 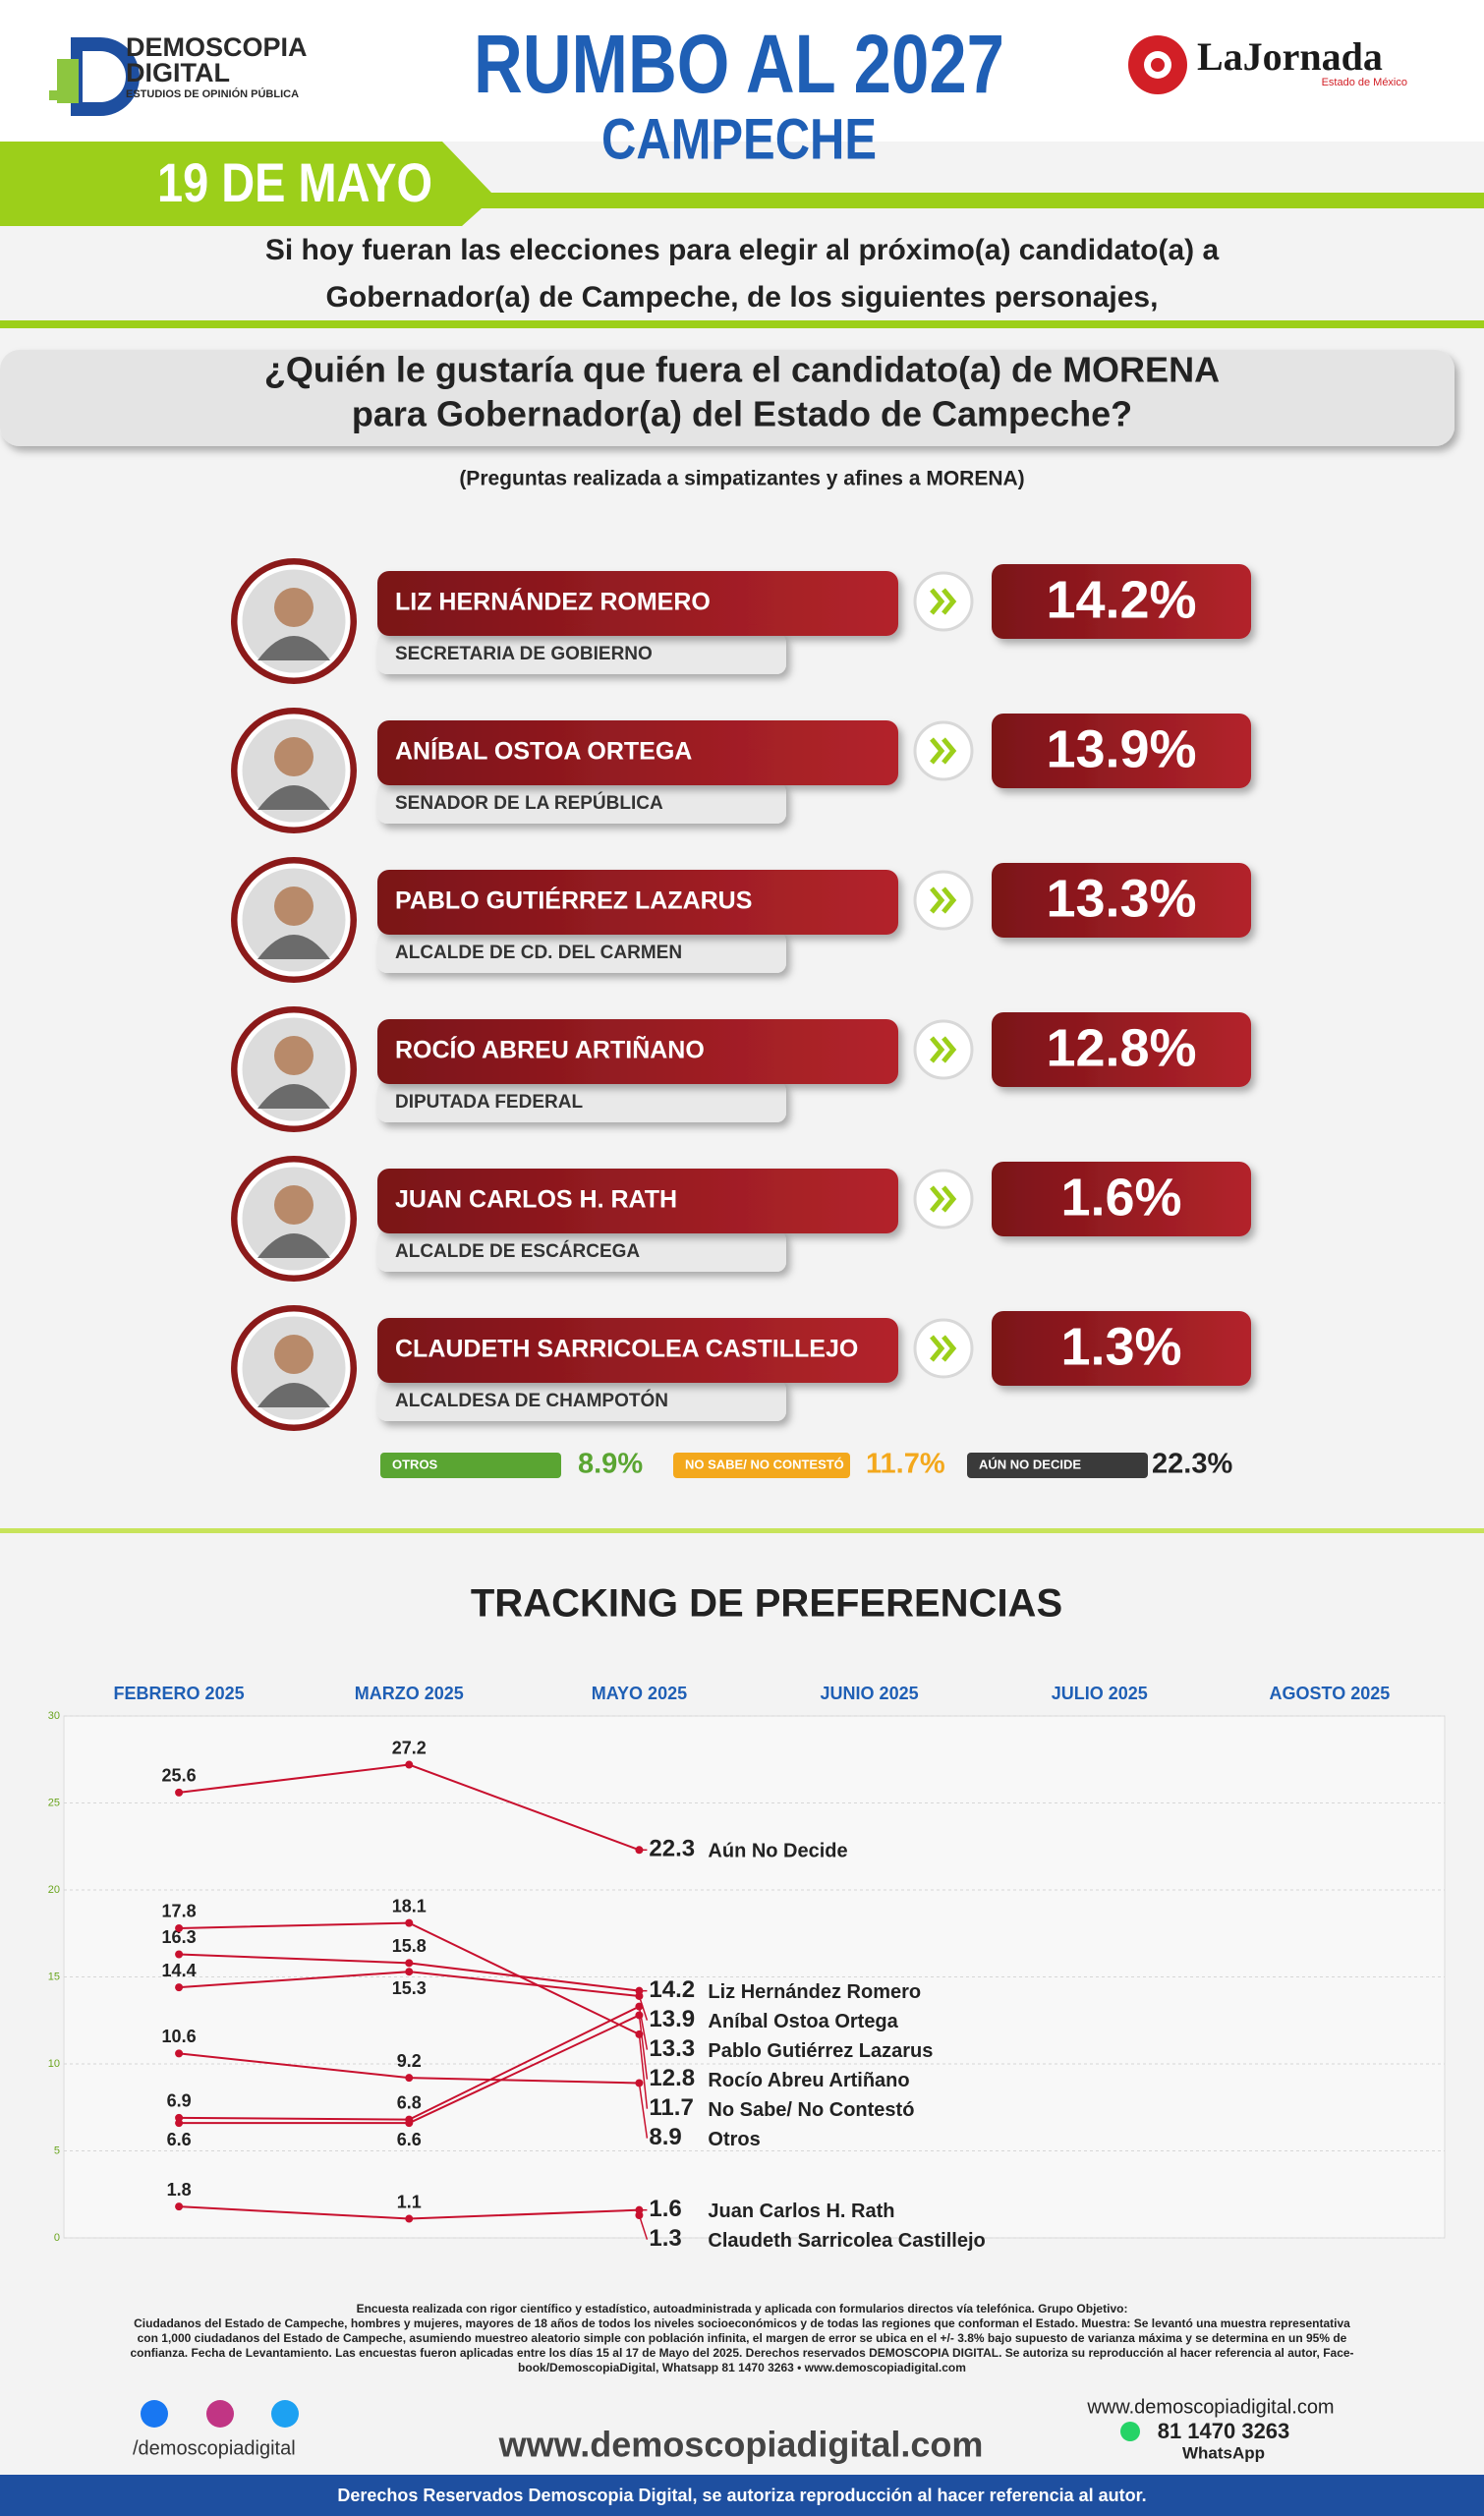 What do you see at coordinates (54, 1716) in the screenshot?
I see `y-tick-label: 30` at bounding box center [54, 1716].